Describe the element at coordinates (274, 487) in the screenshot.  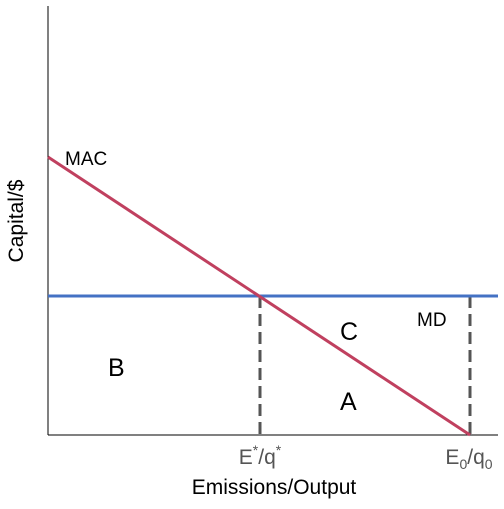
I see `x-axis-label: Emissions/Output` at that location.